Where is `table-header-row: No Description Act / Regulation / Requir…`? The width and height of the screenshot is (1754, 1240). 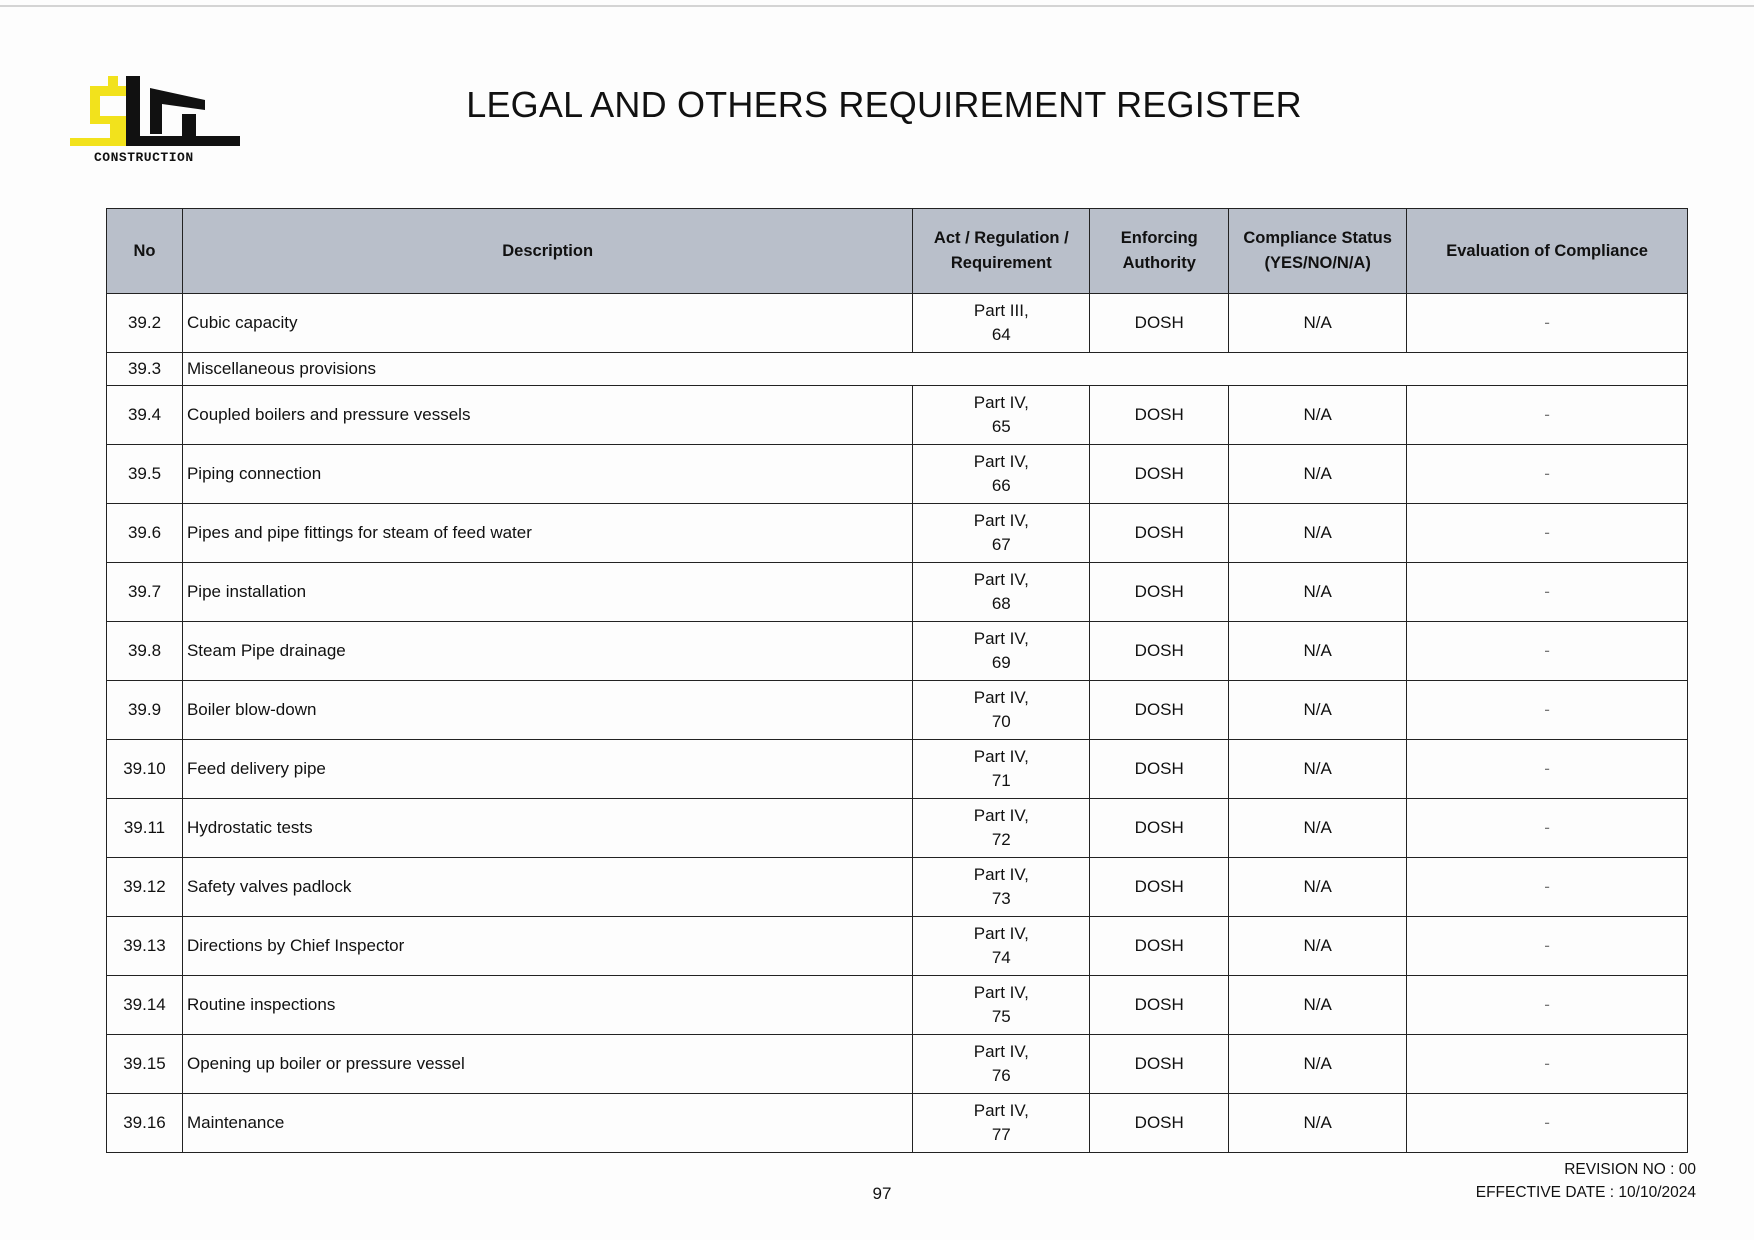
table-header-row: No Description Act / Regulation / Requir… is located at coordinates (897, 251).